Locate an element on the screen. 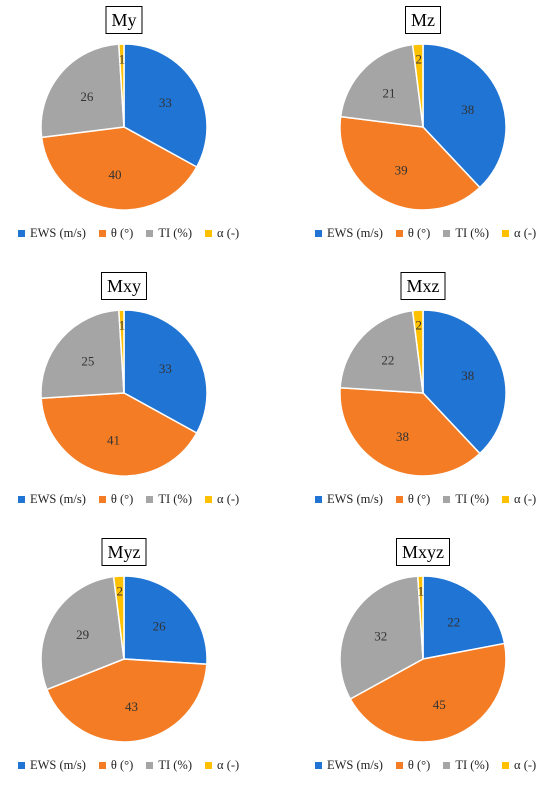 The height and width of the screenshot is (794, 550). chart-title: Mxz is located at coordinates (423, 286).